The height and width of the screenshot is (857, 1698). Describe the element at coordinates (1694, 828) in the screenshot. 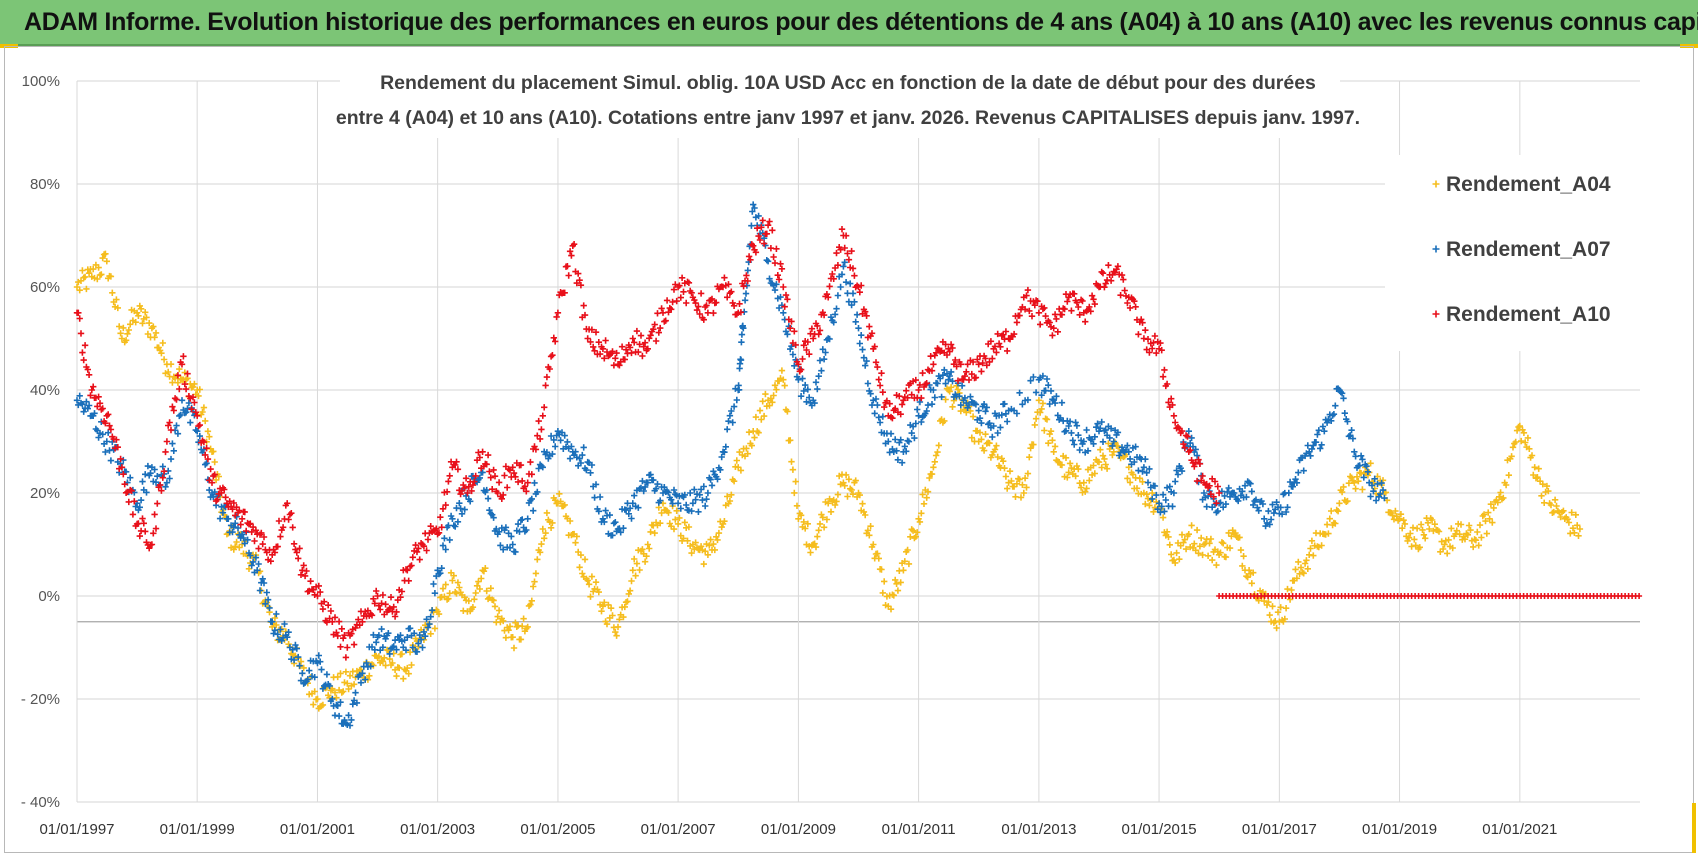

I see `corner-accent-bottom-right` at that location.